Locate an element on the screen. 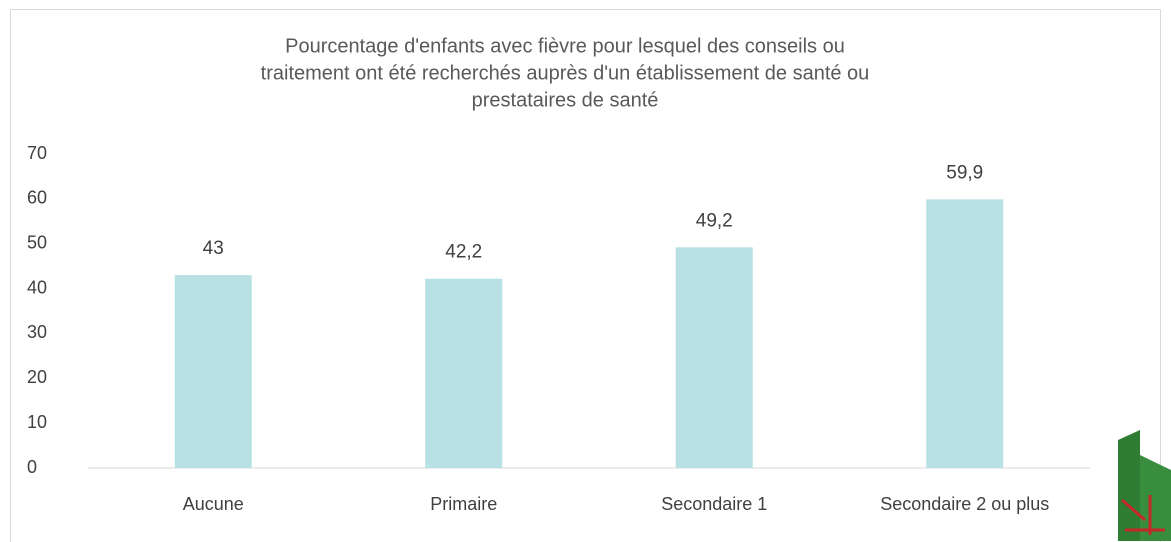  data-label: 49,2 is located at coordinates (714, 220).